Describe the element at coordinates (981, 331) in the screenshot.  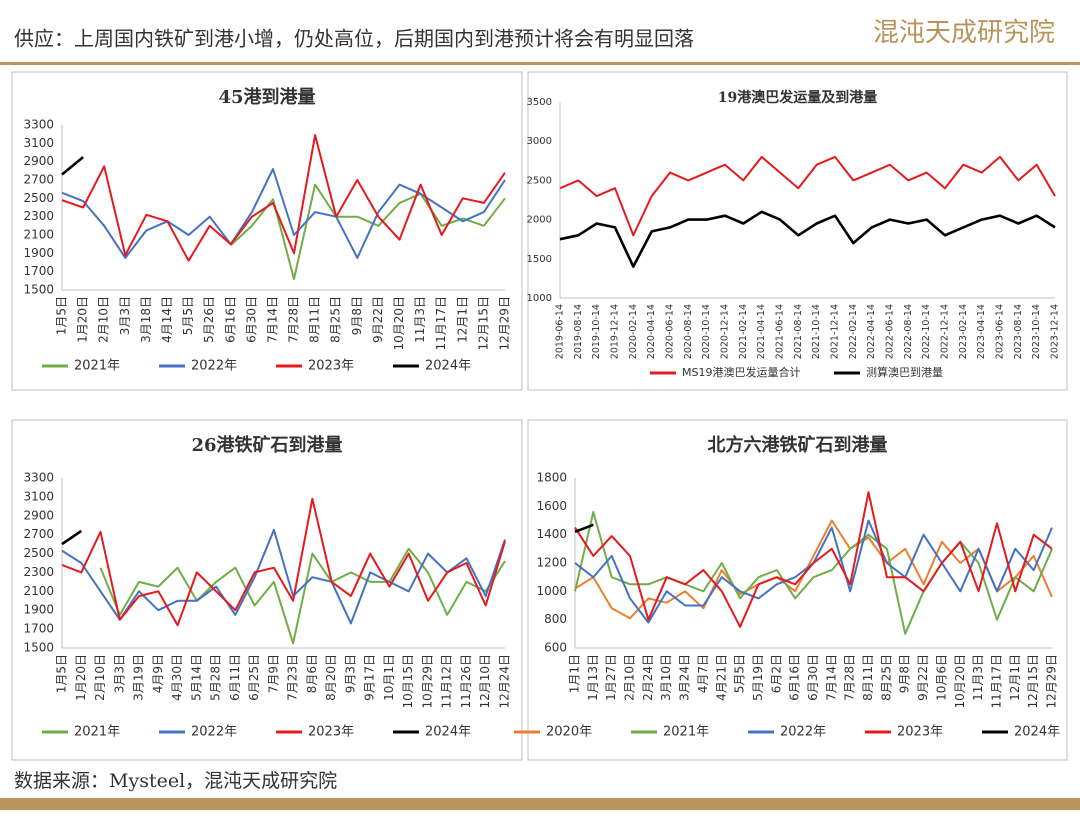
I see `x-tick-label: 2023-04-14` at that location.